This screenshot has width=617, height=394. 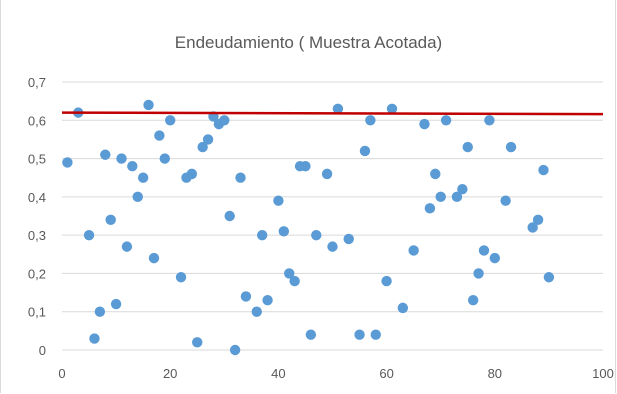 What do you see at coordinates (386, 373) in the screenshot?
I see `x-tick-label: 60` at bounding box center [386, 373].